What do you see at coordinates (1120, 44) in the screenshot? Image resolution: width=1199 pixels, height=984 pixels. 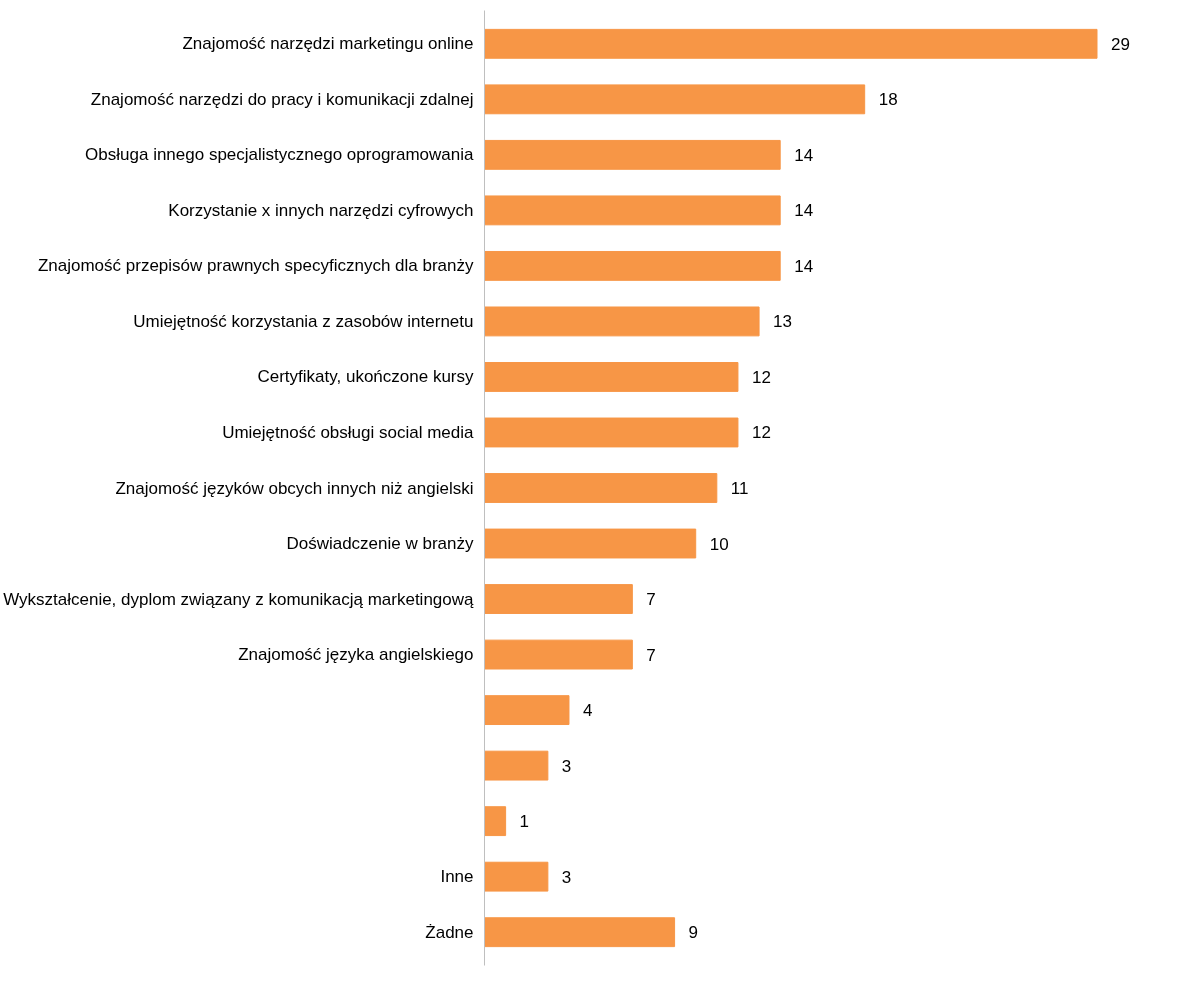 I see `data-label: 29` at bounding box center [1120, 44].